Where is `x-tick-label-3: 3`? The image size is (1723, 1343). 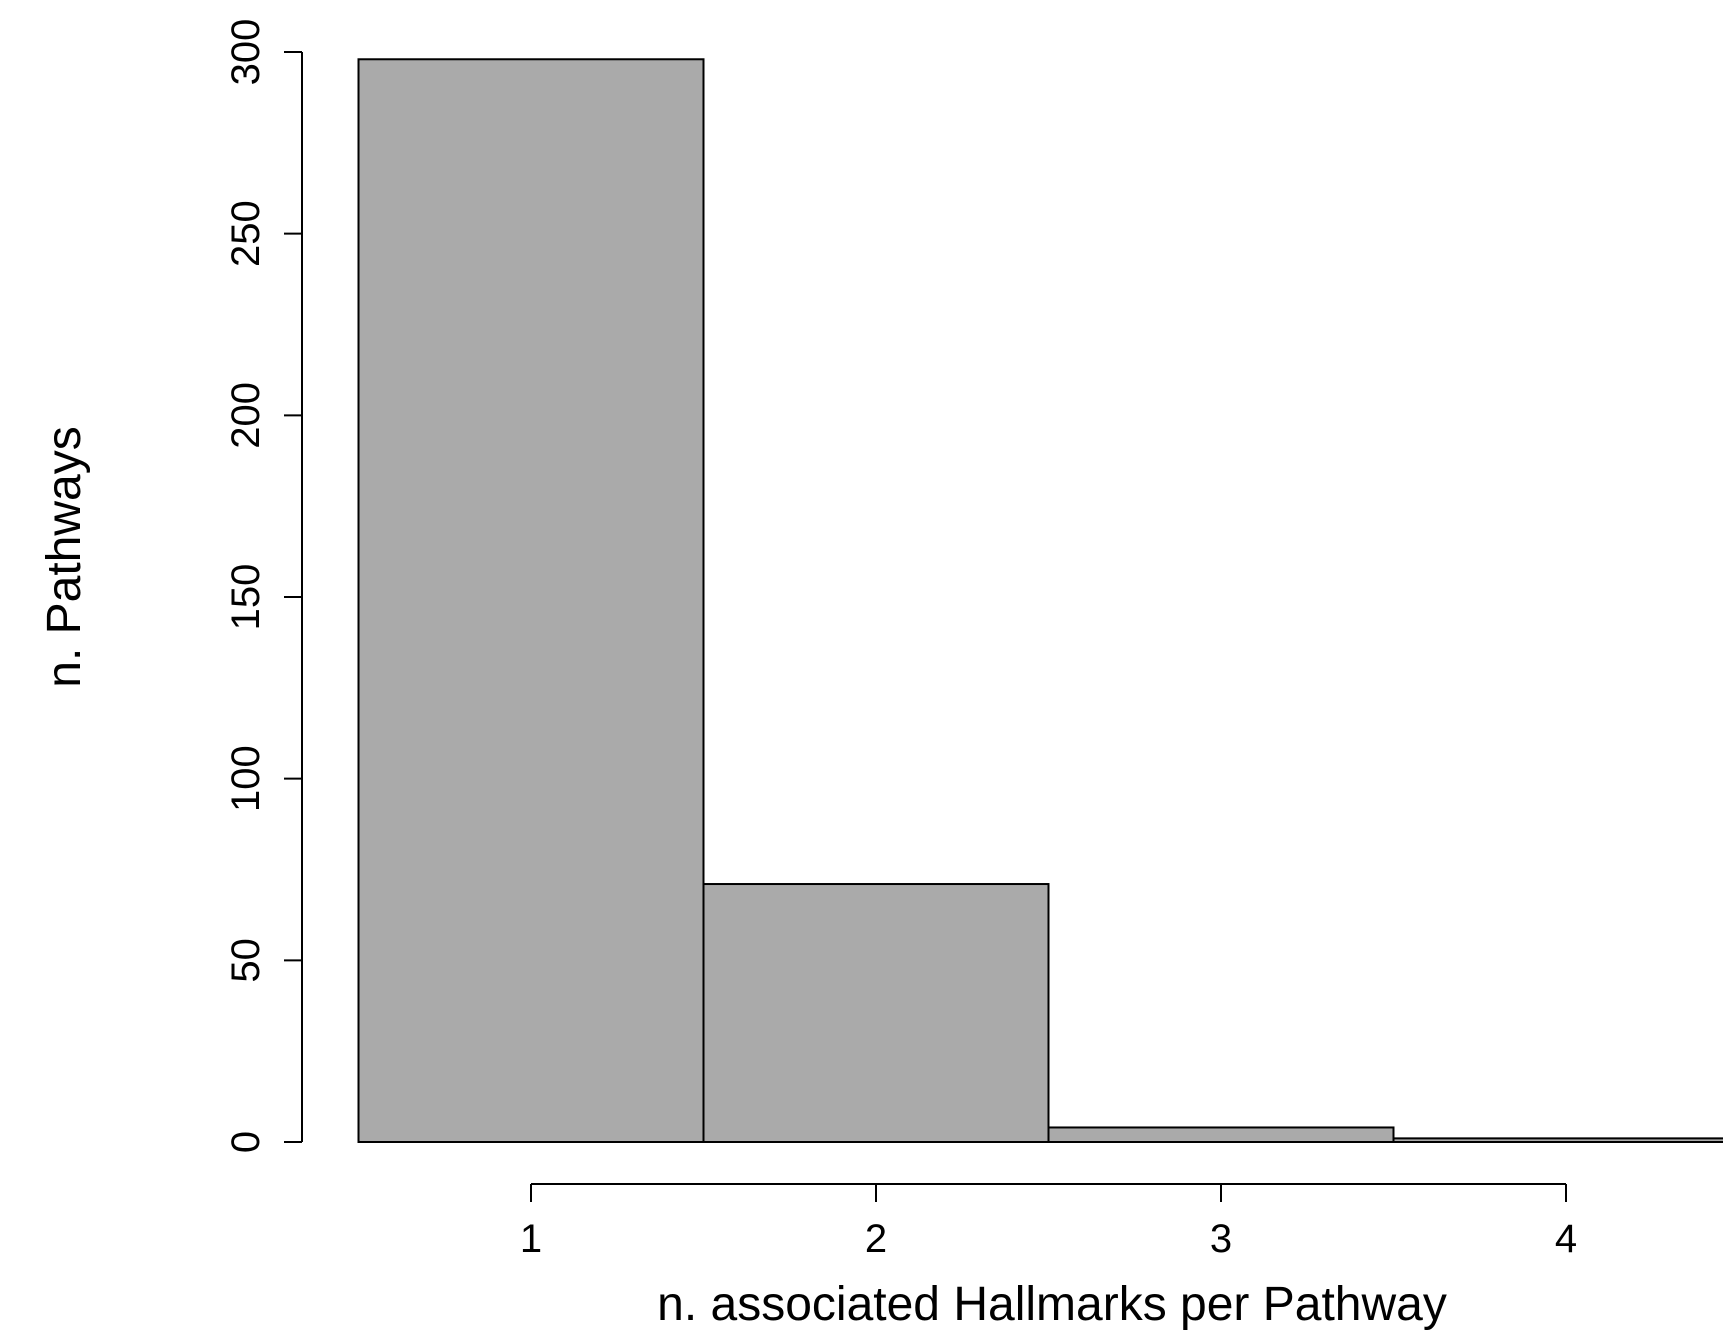
x-tick-label-3: 3 is located at coordinates (1221, 1239).